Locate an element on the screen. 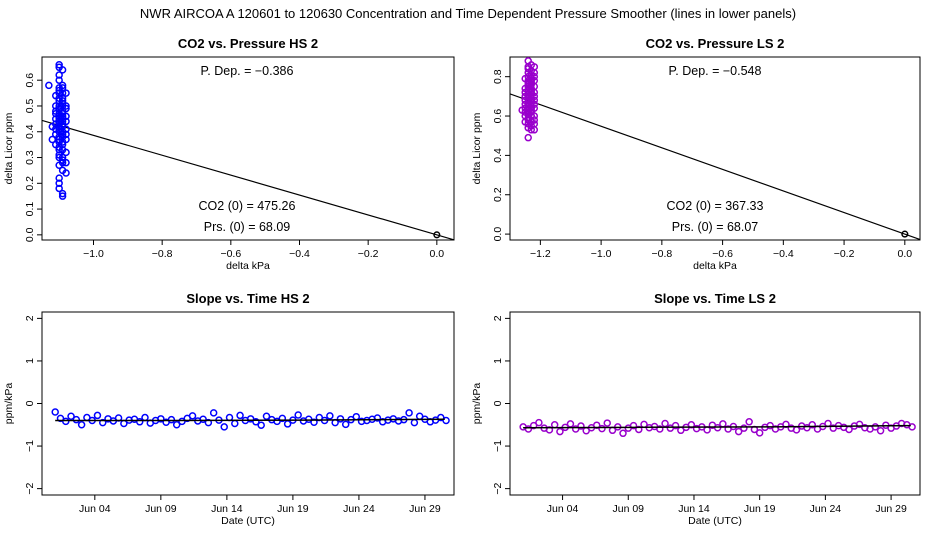  chart-title: Slope vs. Time LS 2 is located at coordinates (715, 298).